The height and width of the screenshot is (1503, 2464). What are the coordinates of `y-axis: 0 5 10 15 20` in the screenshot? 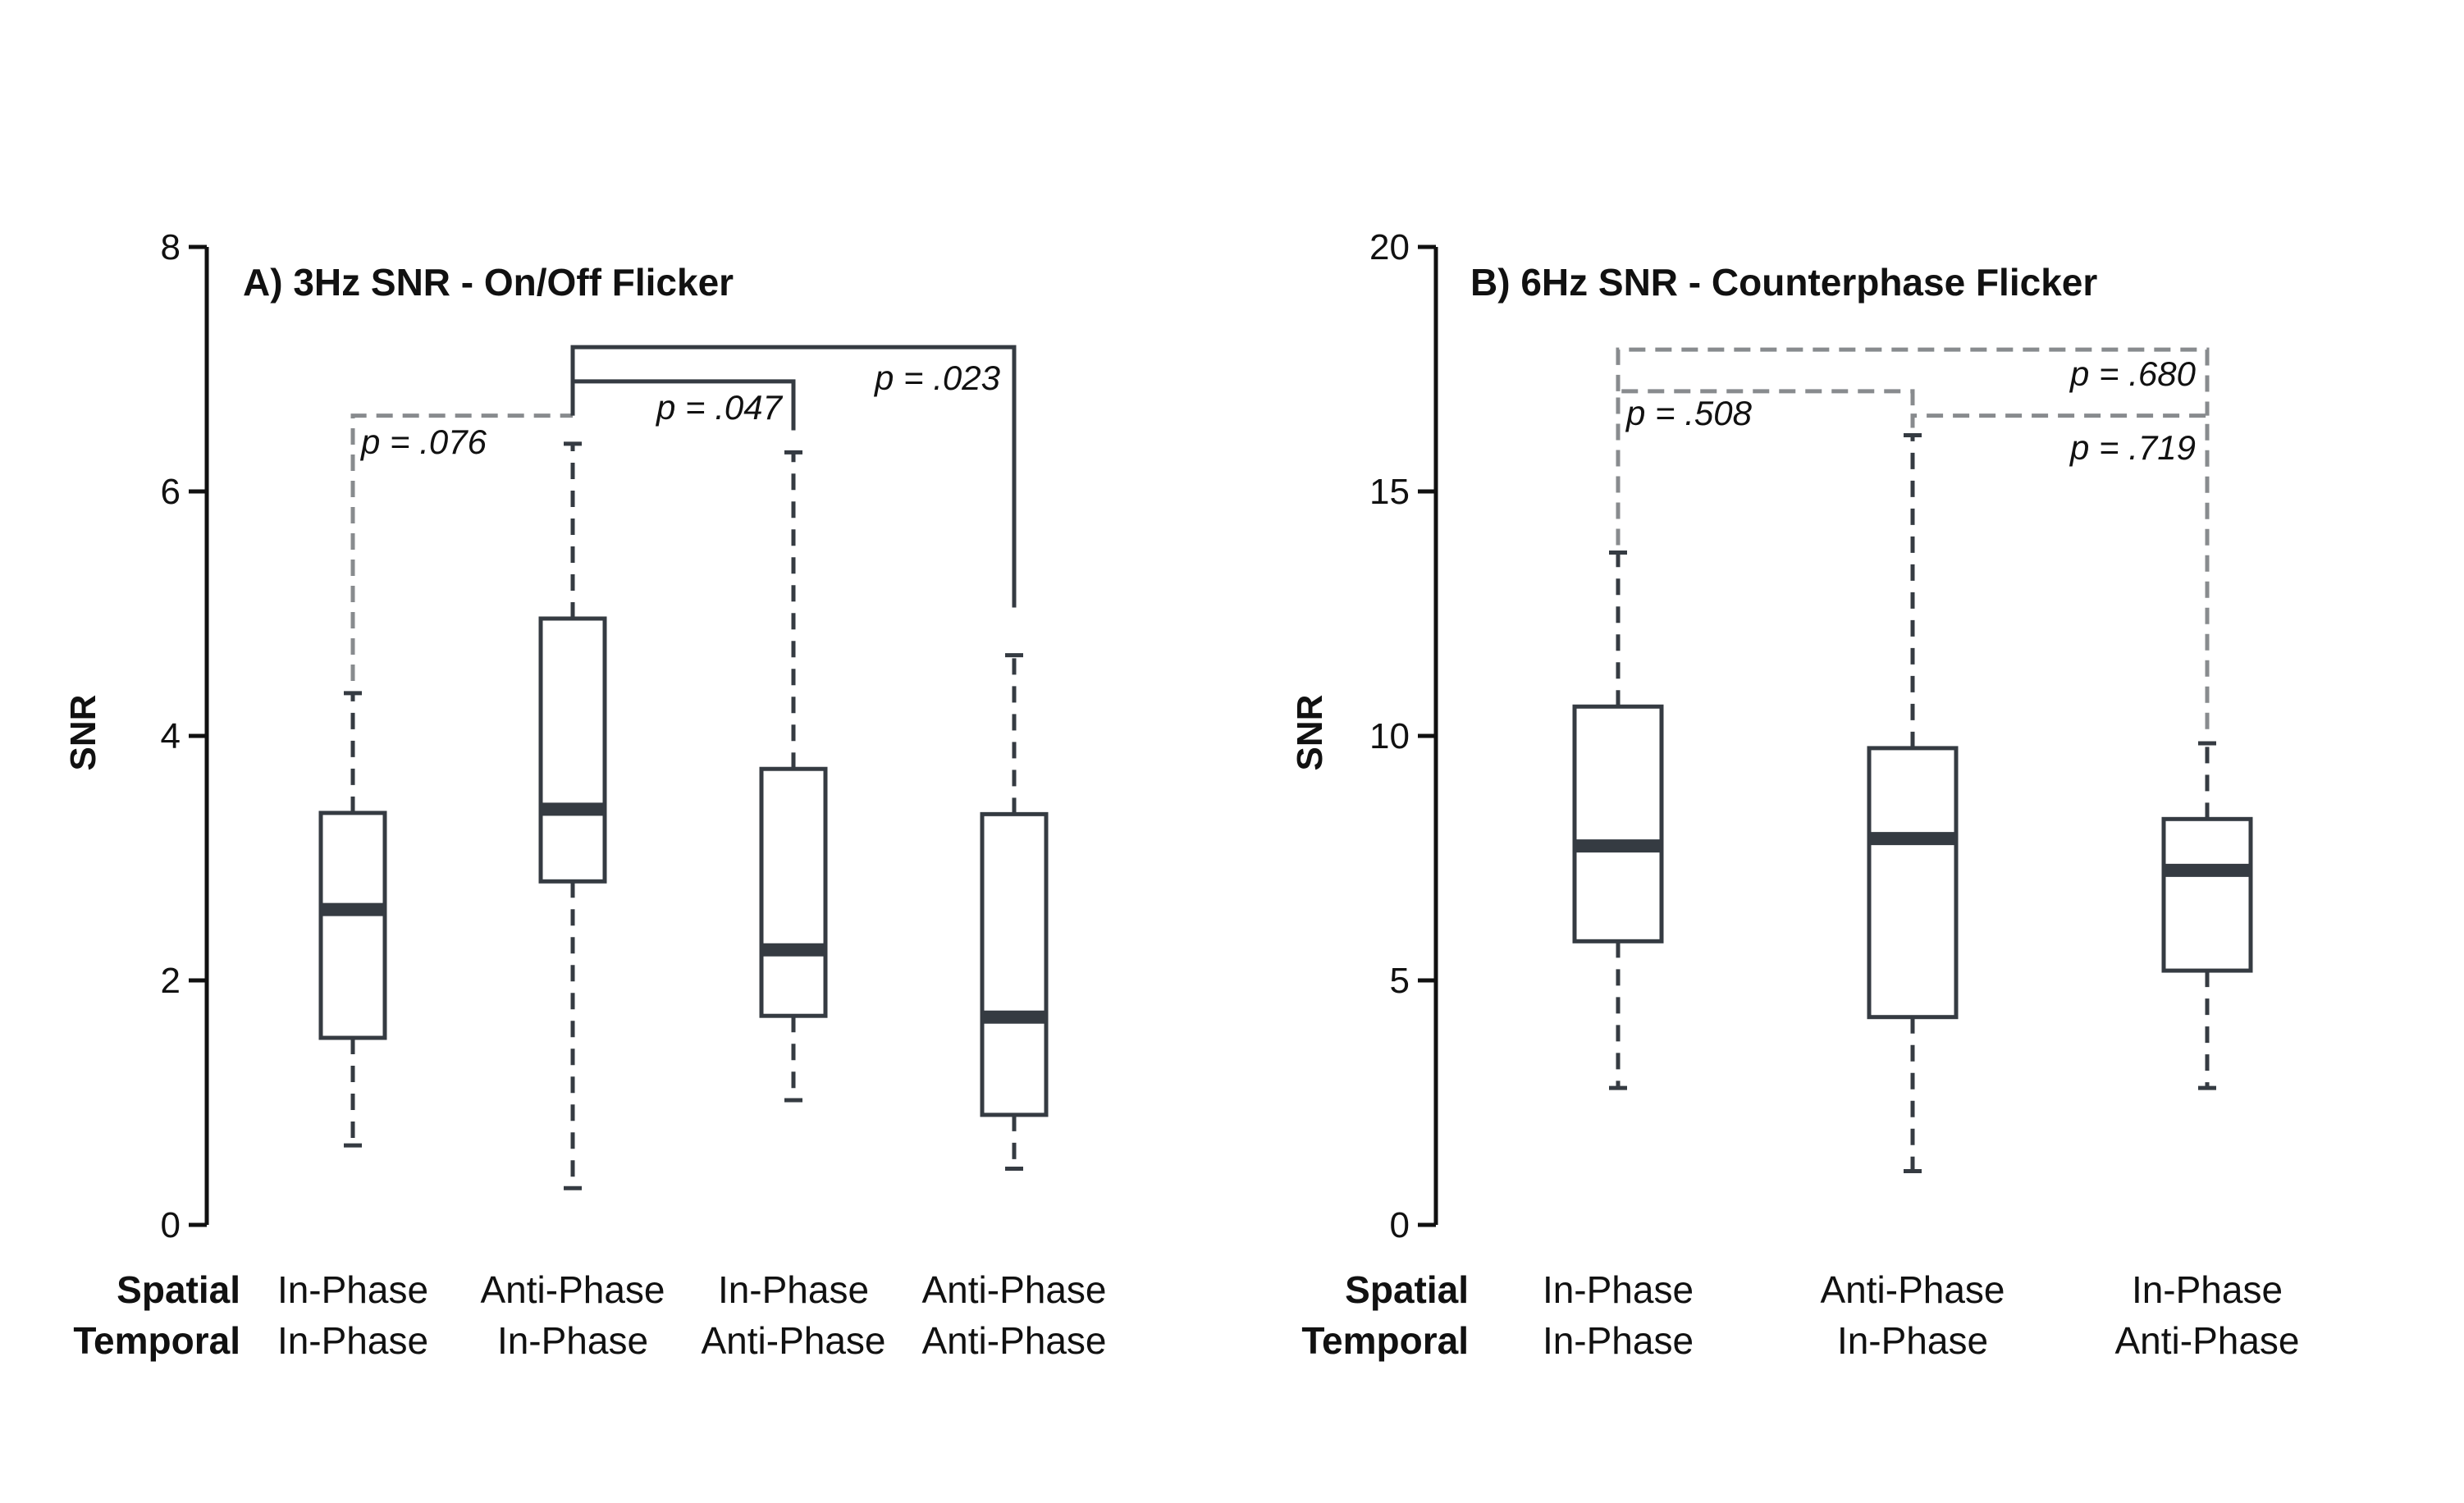 It's located at (1403, 736).